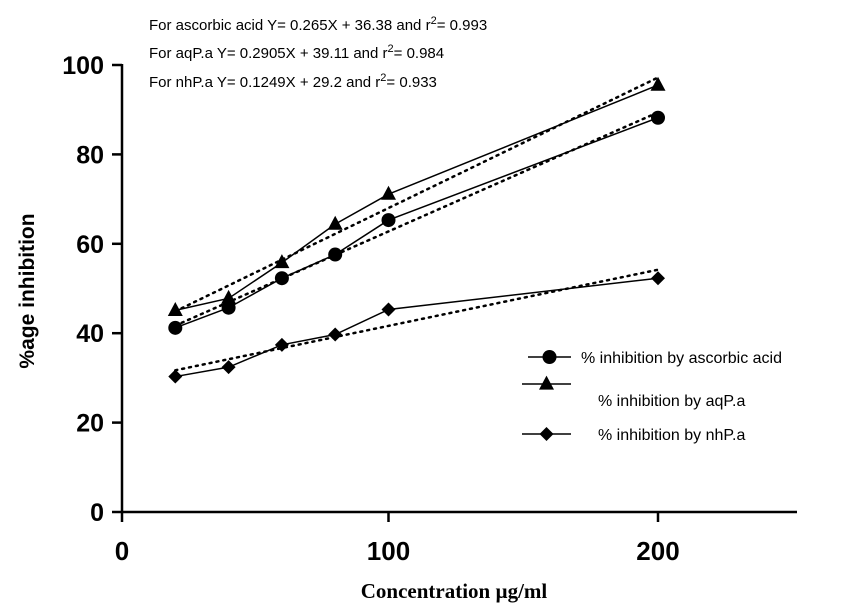 This screenshot has width=859, height=606. I want to click on y-tick-label: 20, so click(90, 424).